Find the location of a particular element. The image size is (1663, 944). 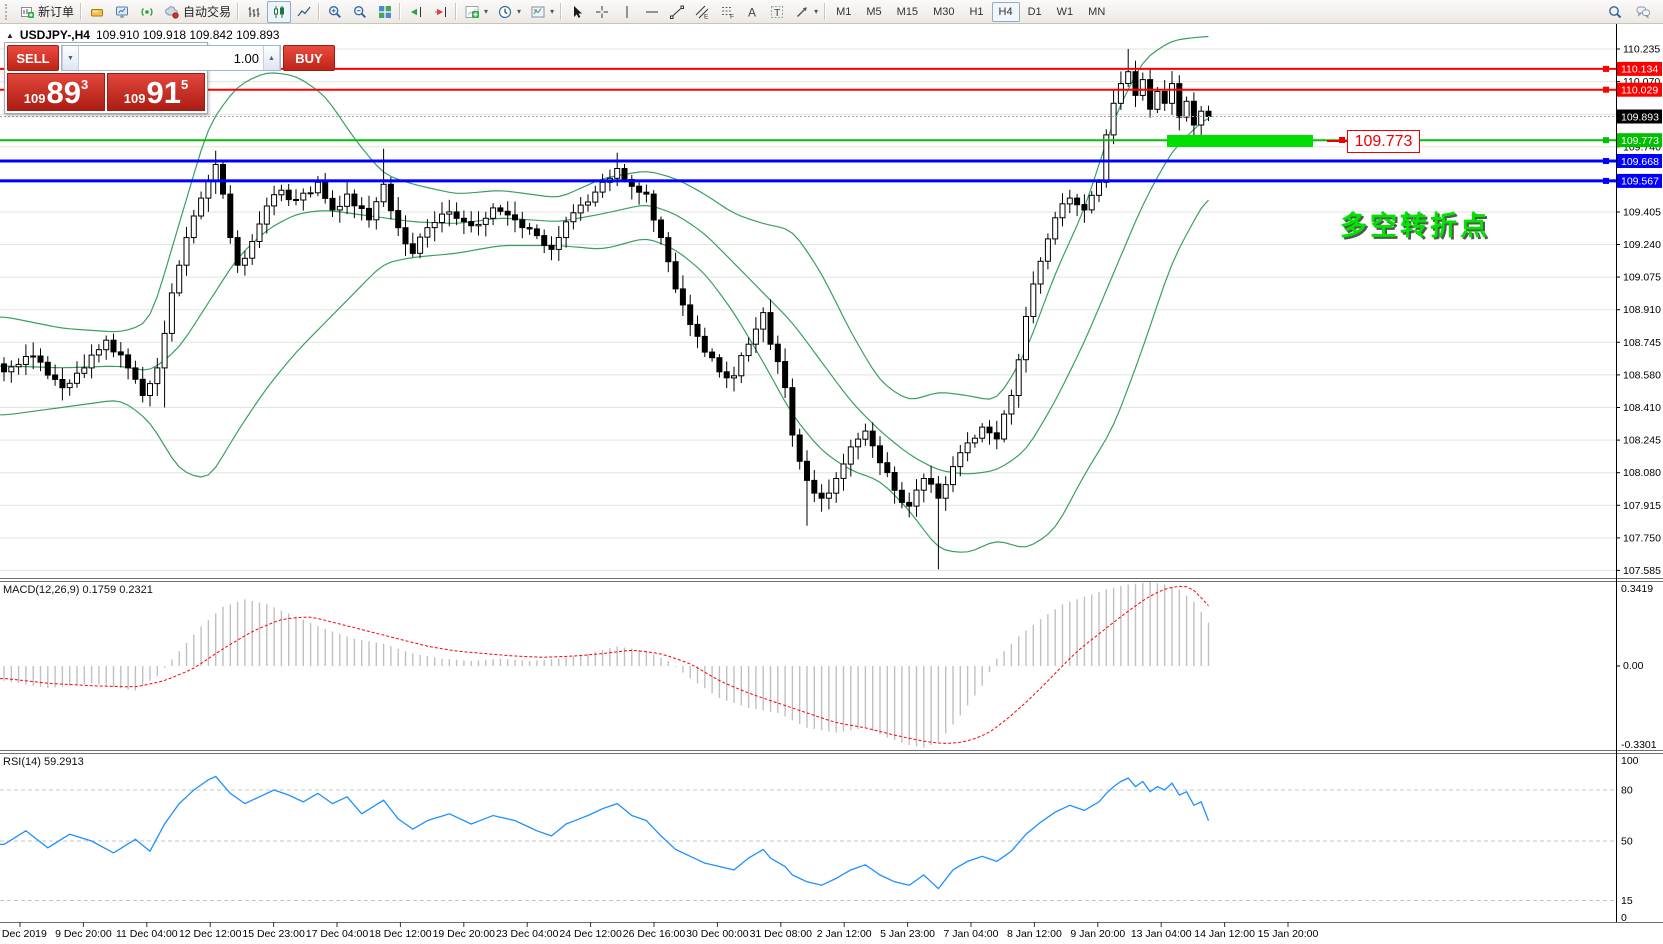

svg-text: 15 Jan 20:00 is located at coordinates (1288, 934).